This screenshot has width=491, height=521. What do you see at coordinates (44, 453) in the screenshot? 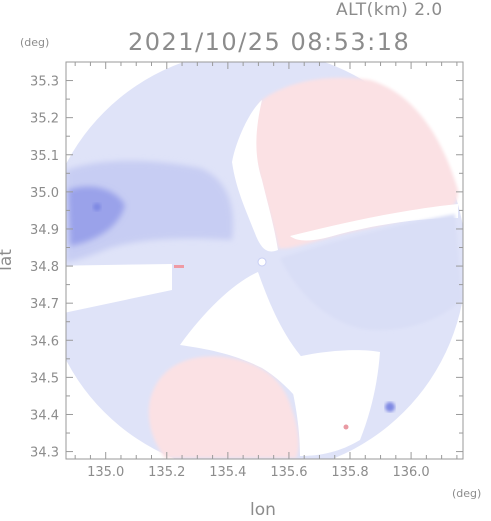
I see `y-tick-label: 34.3` at bounding box center [44, 453].